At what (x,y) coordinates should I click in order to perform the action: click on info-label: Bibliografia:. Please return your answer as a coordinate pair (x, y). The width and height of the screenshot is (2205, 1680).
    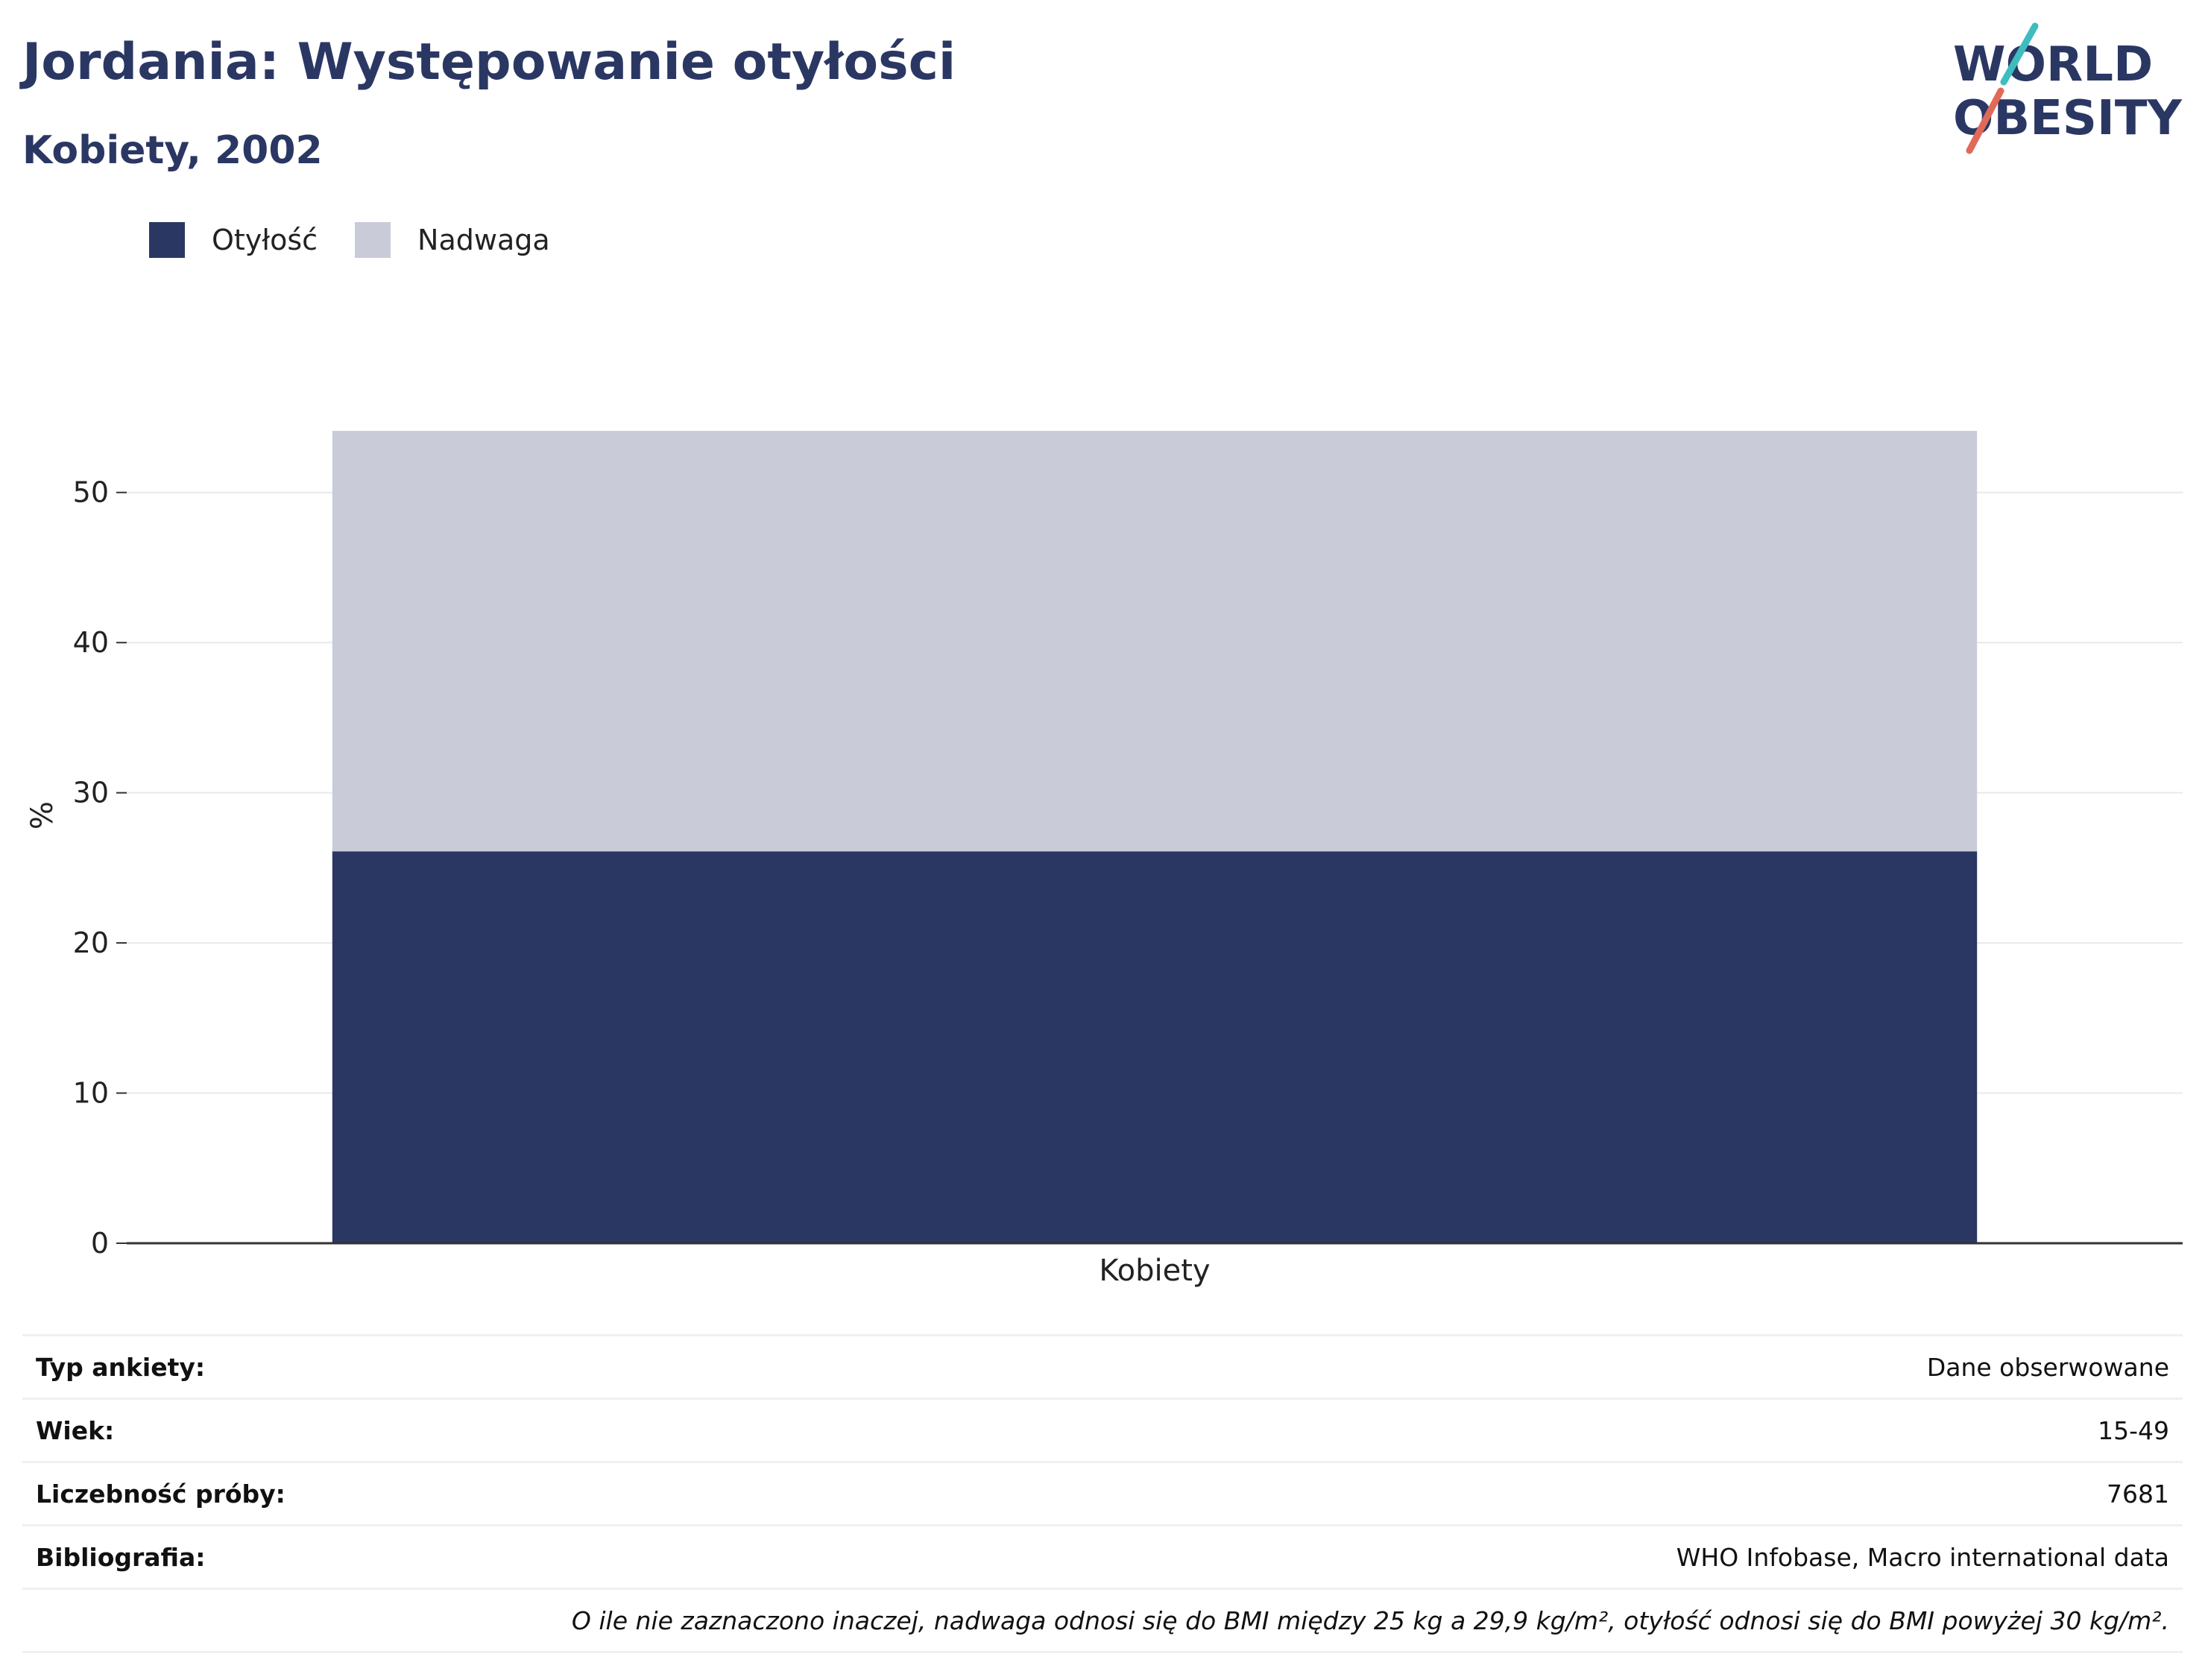
    Looking at the image, I should click on (121, 1557).